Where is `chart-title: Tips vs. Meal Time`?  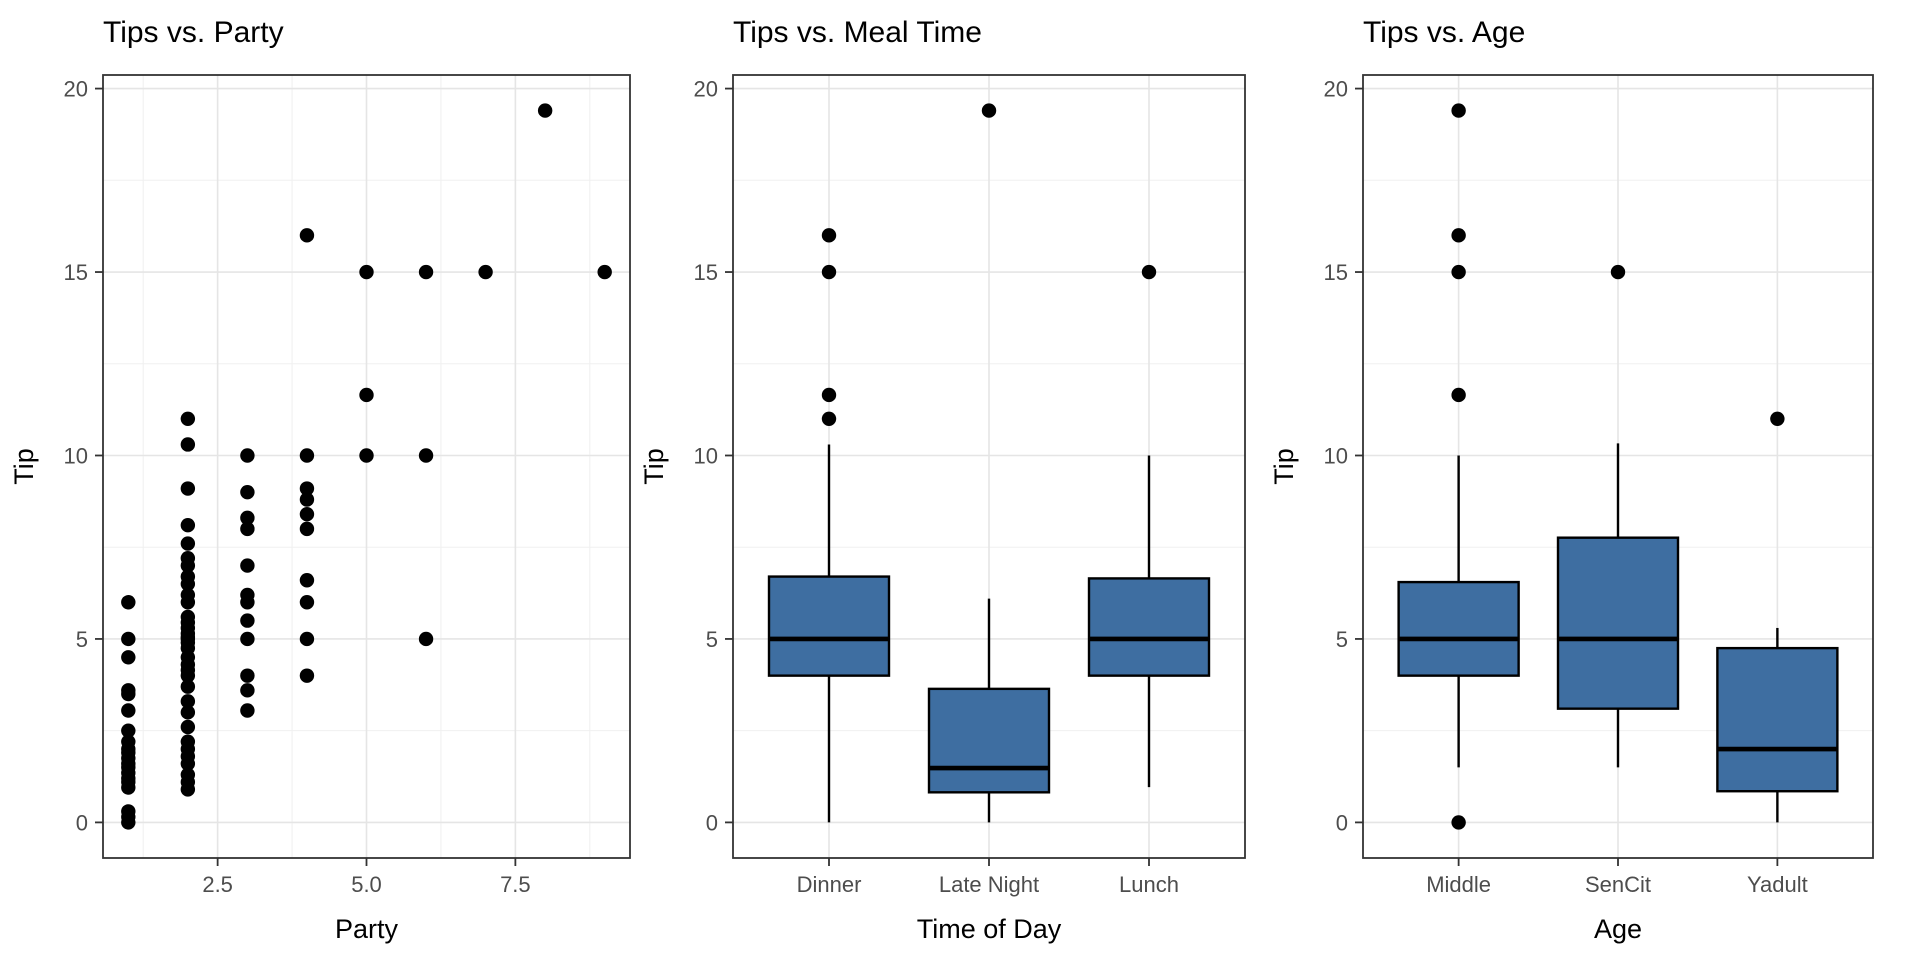
chart-title: Tips vs. Meal Time is located at coordinates (857, 32).